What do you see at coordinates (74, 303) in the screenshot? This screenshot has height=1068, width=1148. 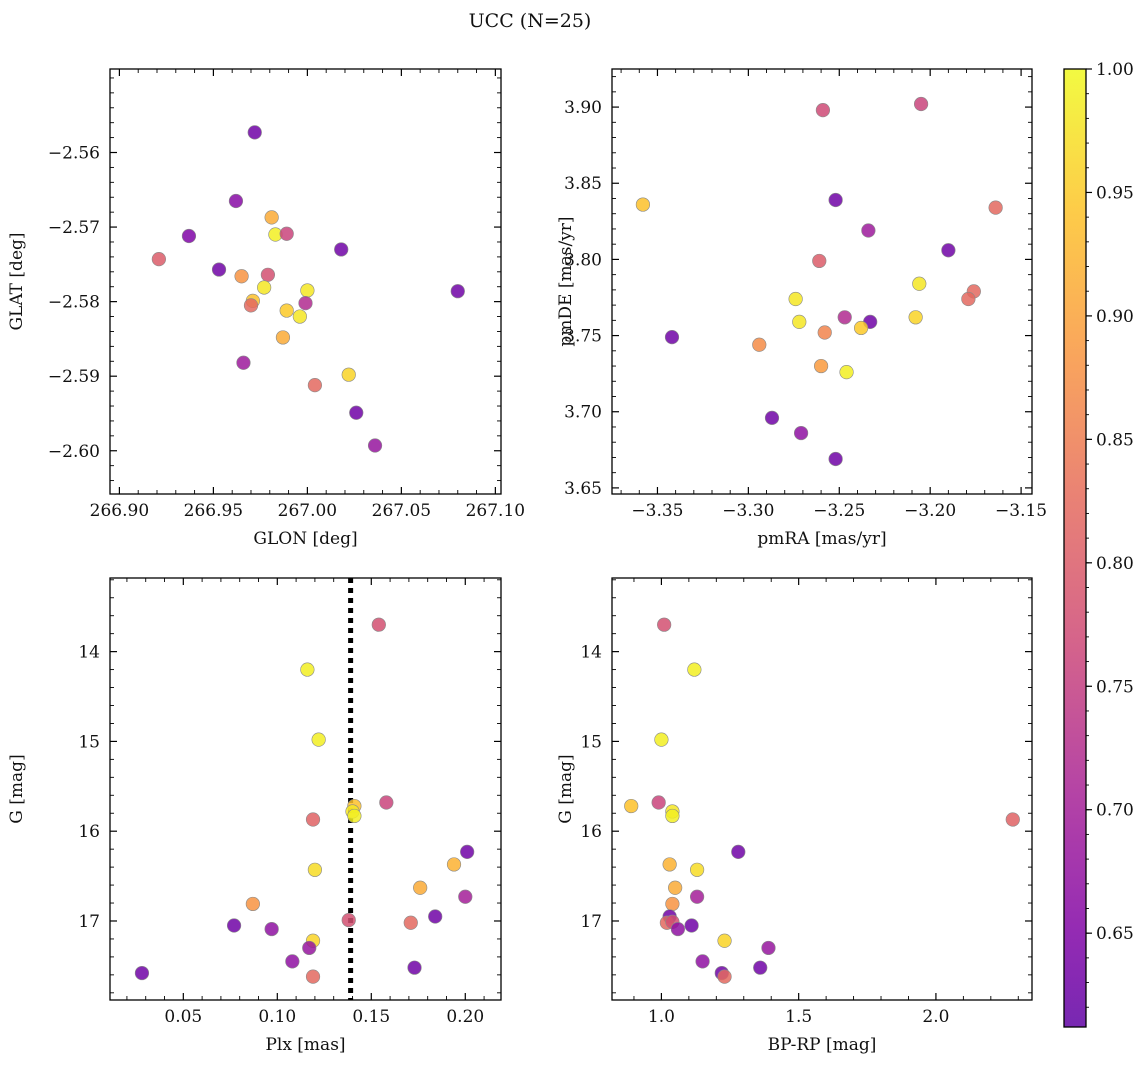 I see `y-tick-label: −2.58` at bounding box center [74, 303].